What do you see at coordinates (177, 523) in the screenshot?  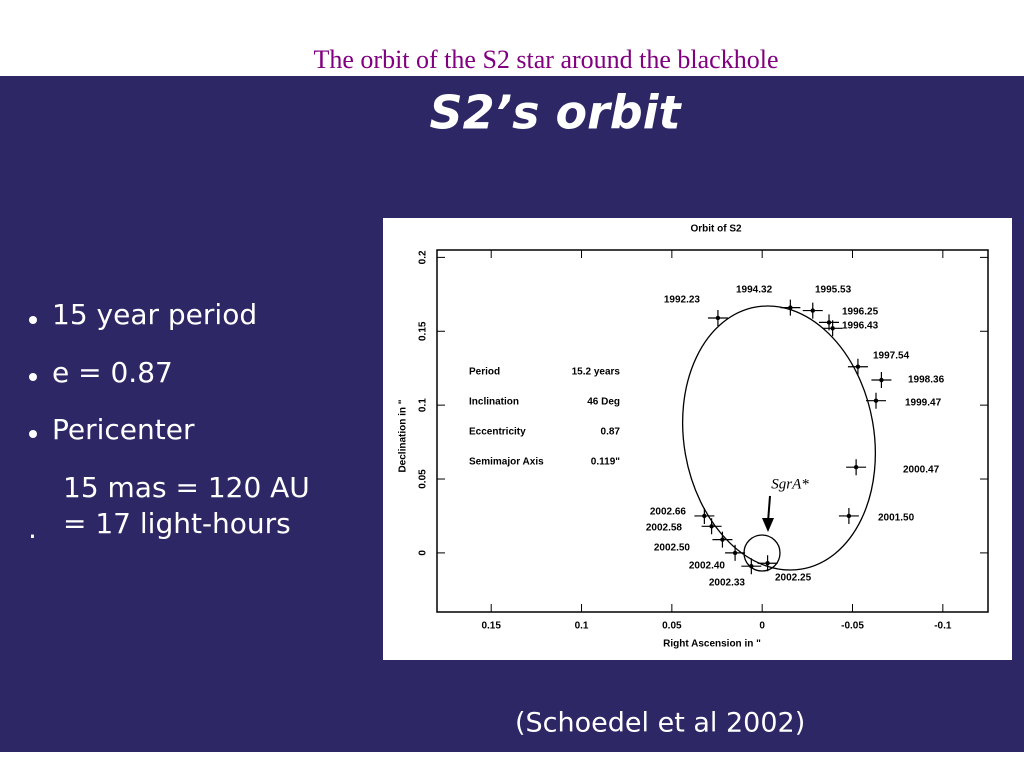 I see `bullet-line: = 17 light-hours` at bounding box center [177, 523].